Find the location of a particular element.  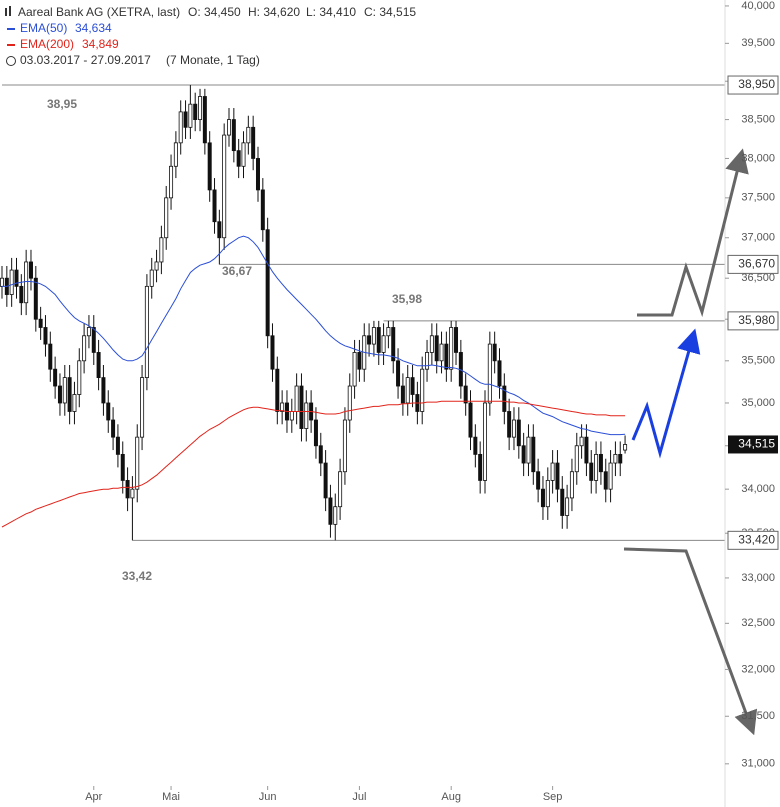

y-tick-label: 37,500 is located at coordinates (758, 198).